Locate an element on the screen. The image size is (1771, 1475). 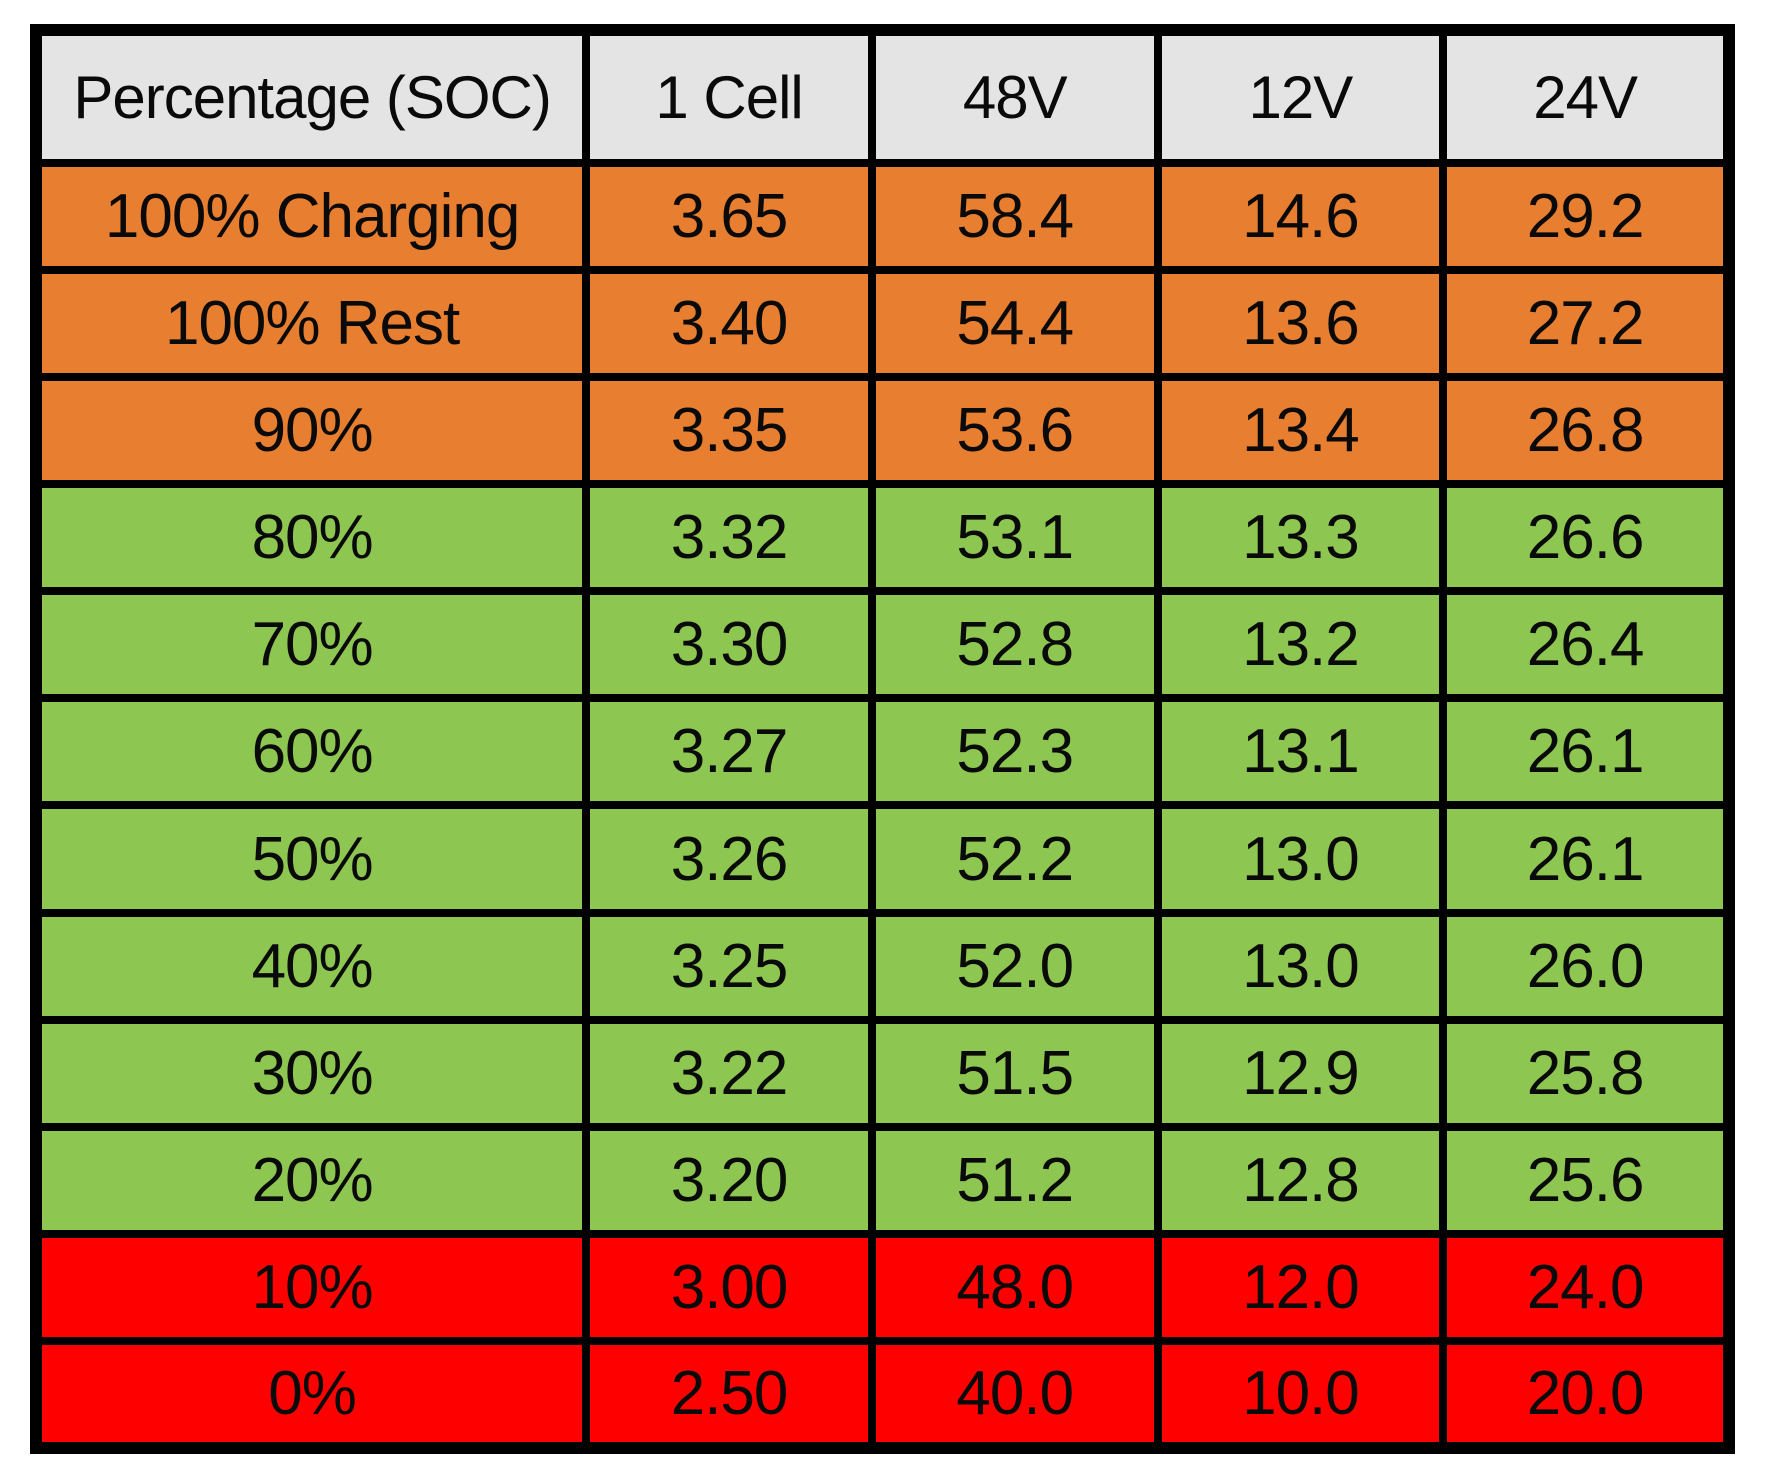
row-label-cell: 100% Rest is located at coordinates (311, 324).